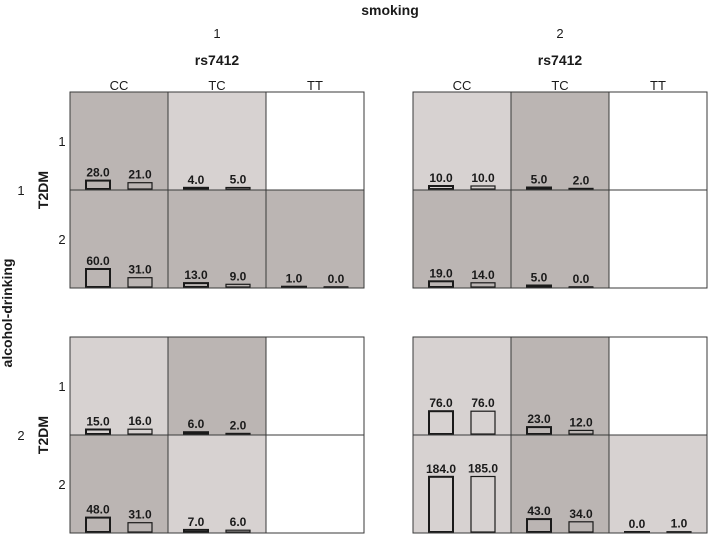 The width and height of the screenshot is (709, 536). What do you see at coordinates (20, 435) in the screenshot?
I see `row-facet-value: 2` at bounding box center [20, 435].